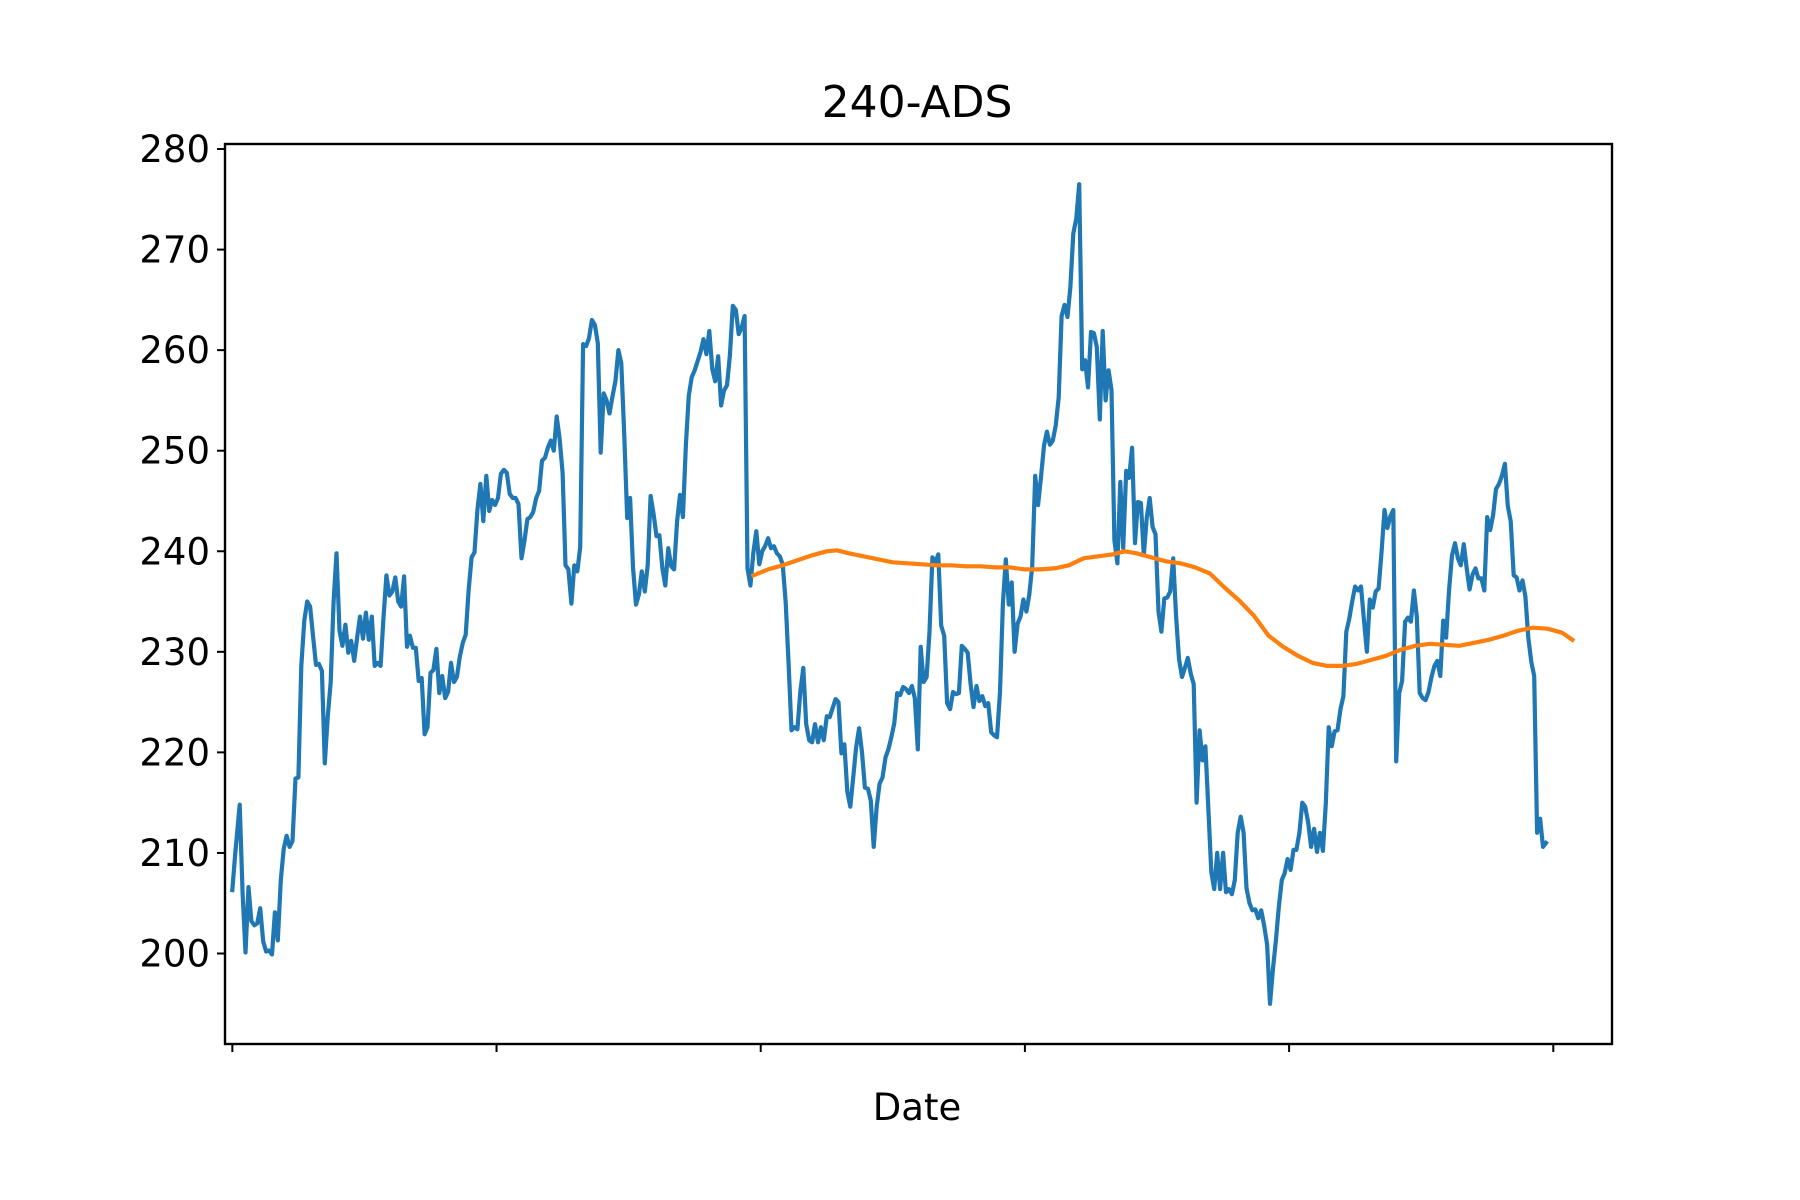 The image size is (1800, 1200). I want to click on y-tick-label: 250, so click(174, 451).